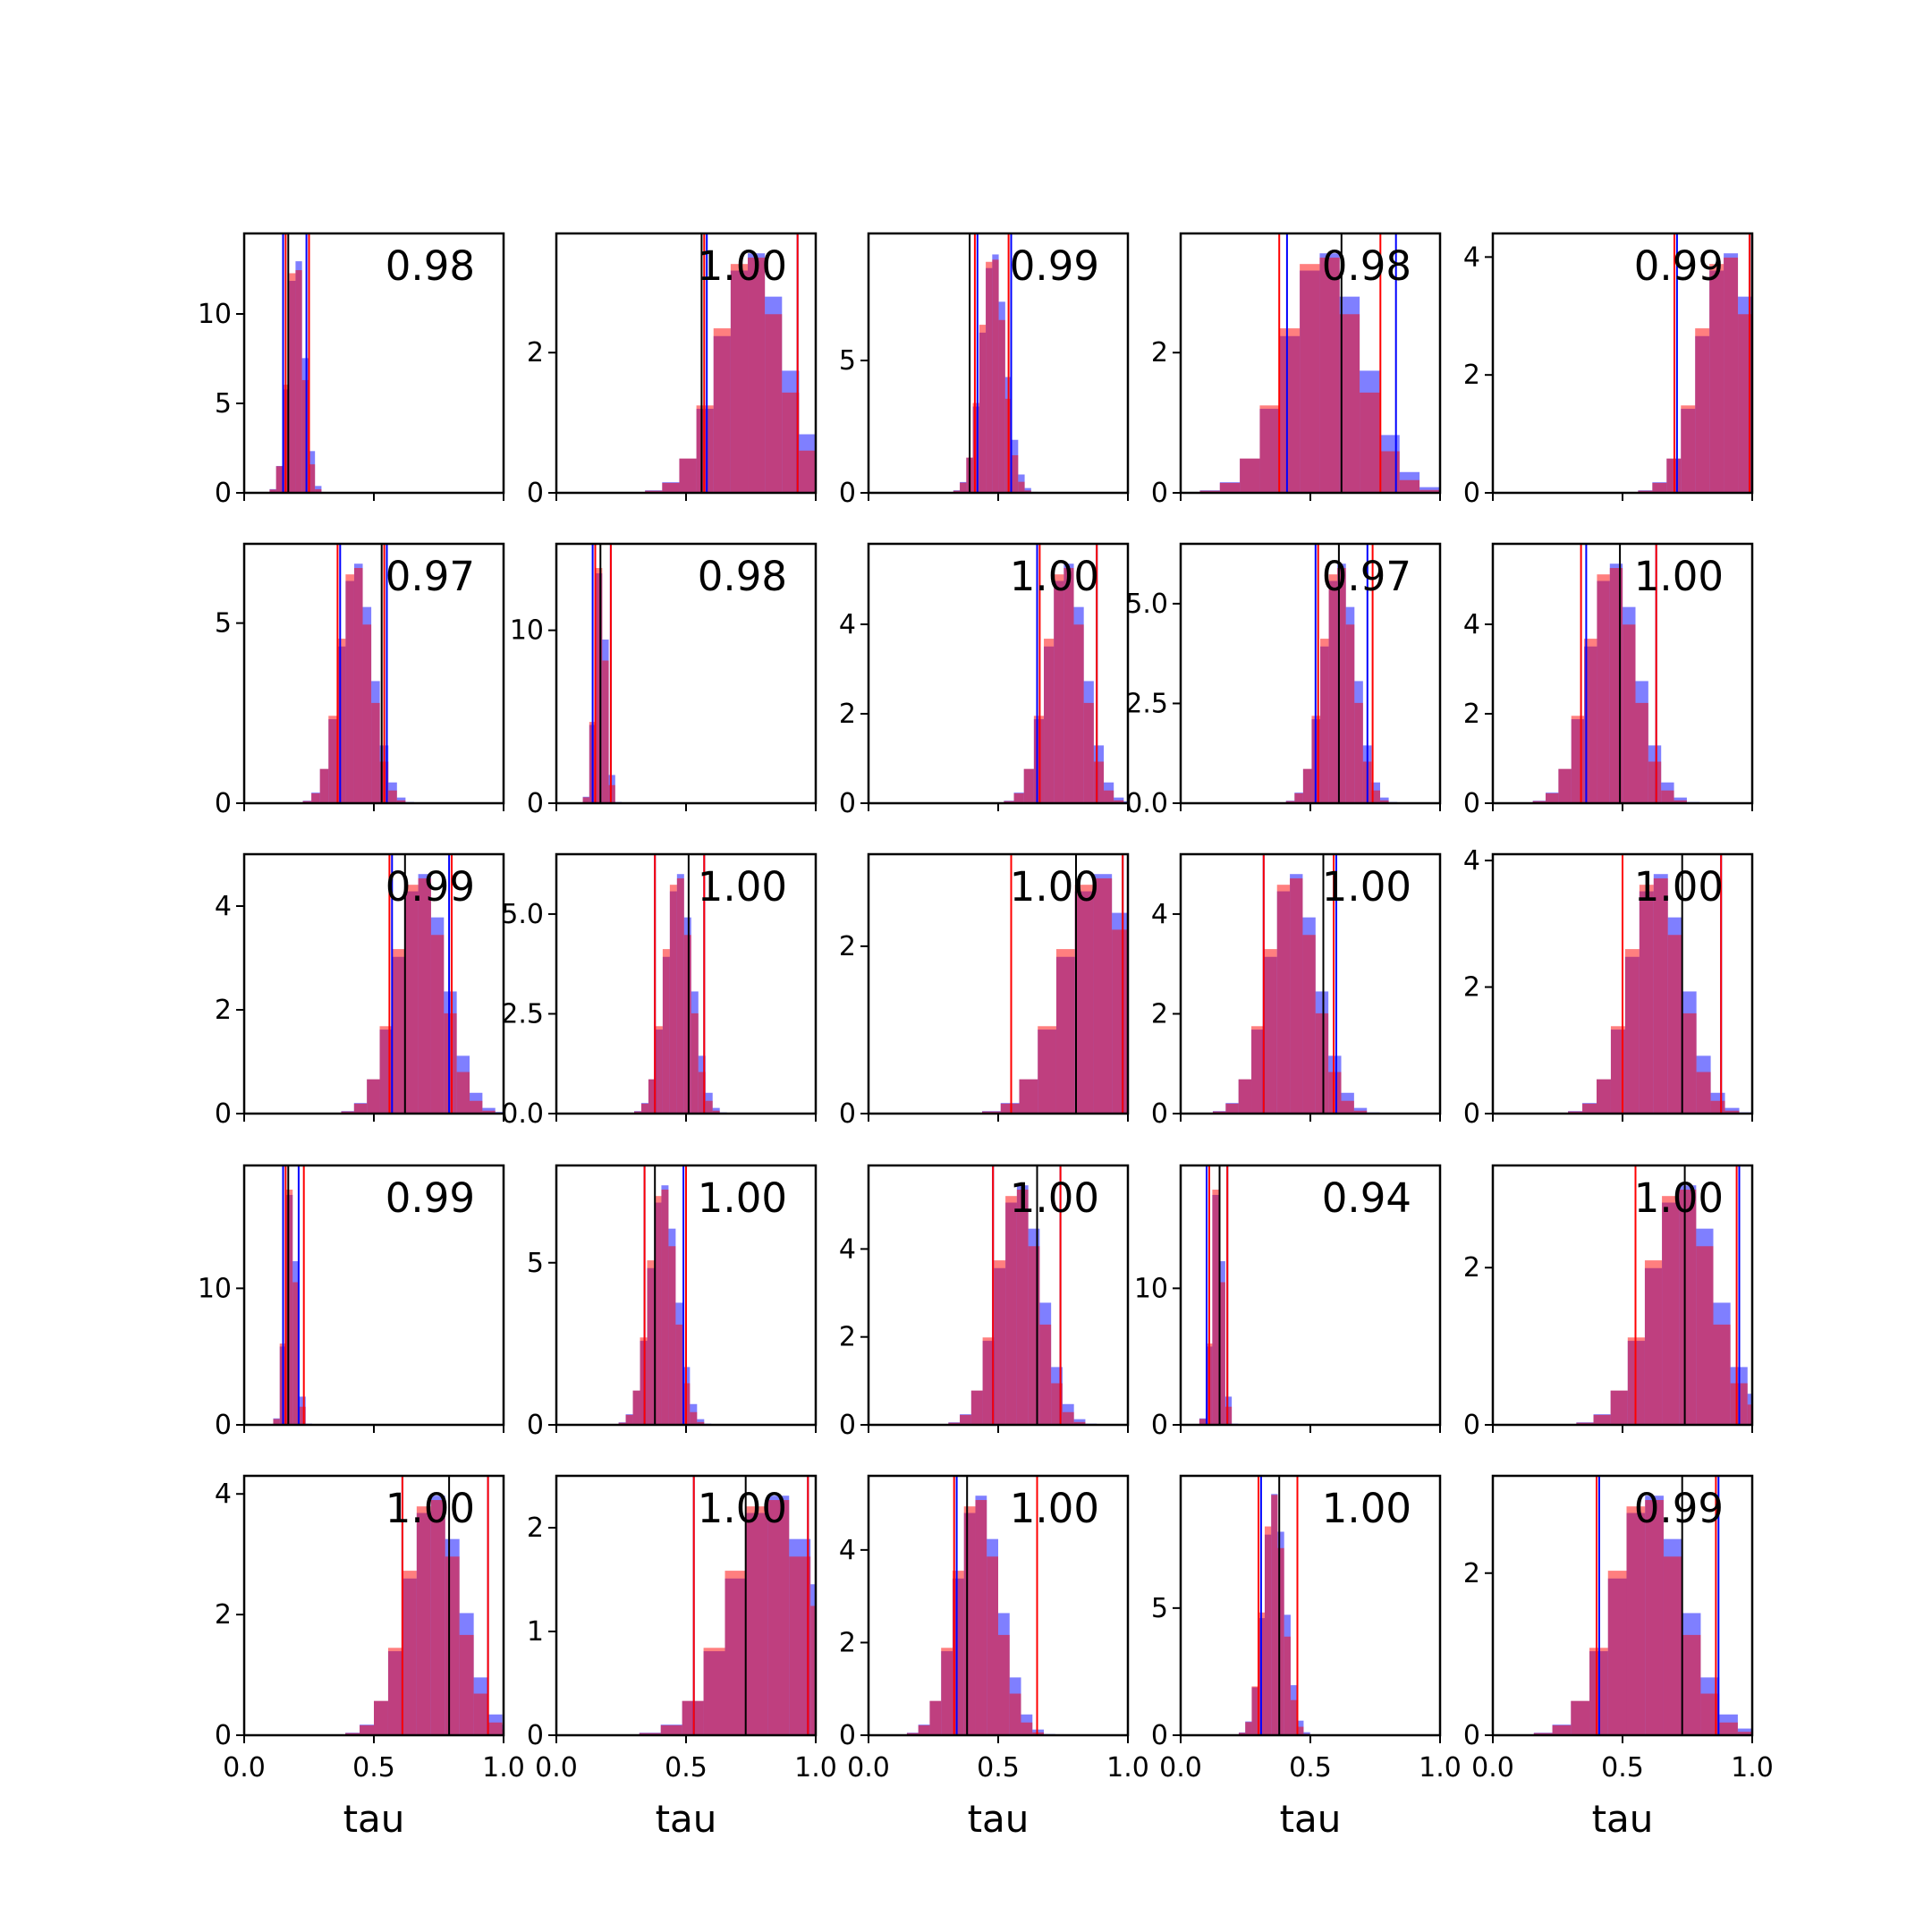  I want to click on y-tick-label: 5.0, so click(1146, 604).